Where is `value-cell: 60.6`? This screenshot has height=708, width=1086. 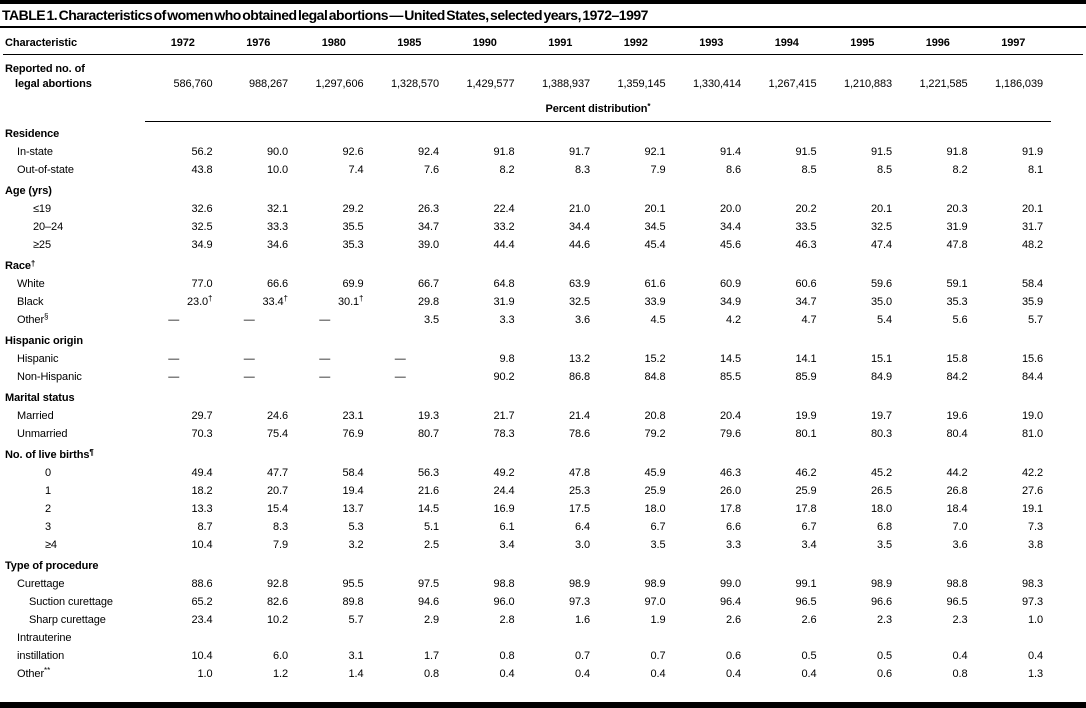 value-cell: 60.6 is located at coordinates (806, 283).